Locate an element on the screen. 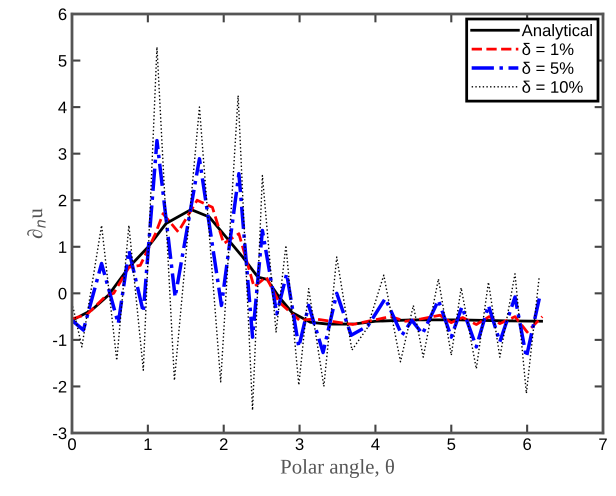 This screenshot has height=496, width=616. legend-label: Analytical is located at coordinates (557, 32).